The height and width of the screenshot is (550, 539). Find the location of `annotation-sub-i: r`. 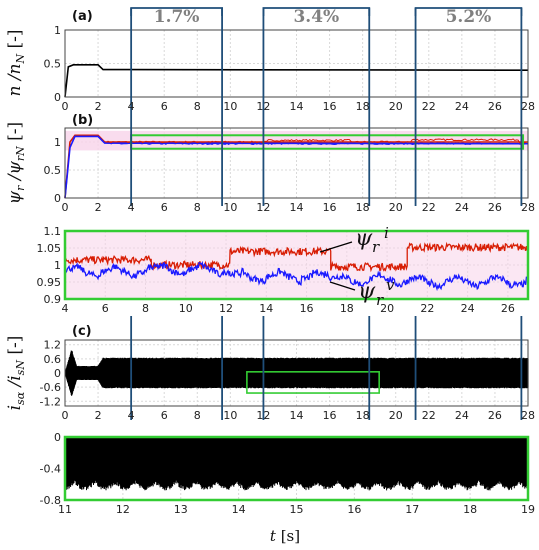

annotation-sub-i: r is located at coordinates (376, 247).